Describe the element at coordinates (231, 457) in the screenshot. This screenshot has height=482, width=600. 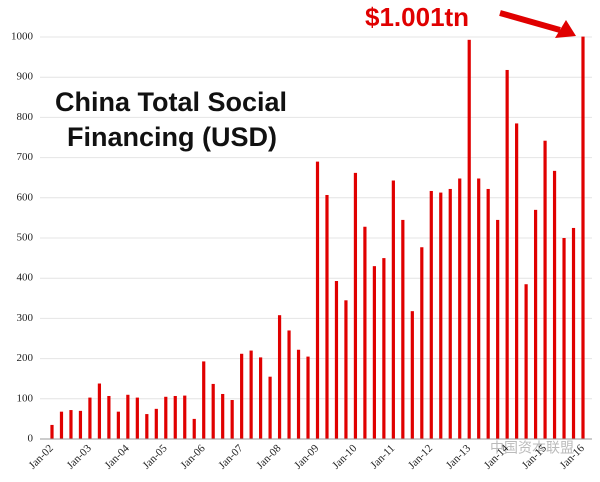
I see `x-tick-label: Jan-07` at that location.